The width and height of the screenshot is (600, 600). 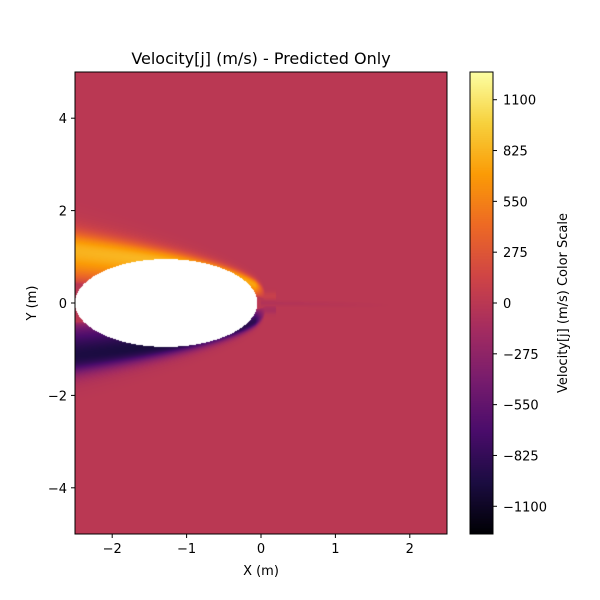 What do you see at coordinates (515, 202) in the screenshot?
I see `colorbar-tick-label: 550` at bounding box center [515, 202].